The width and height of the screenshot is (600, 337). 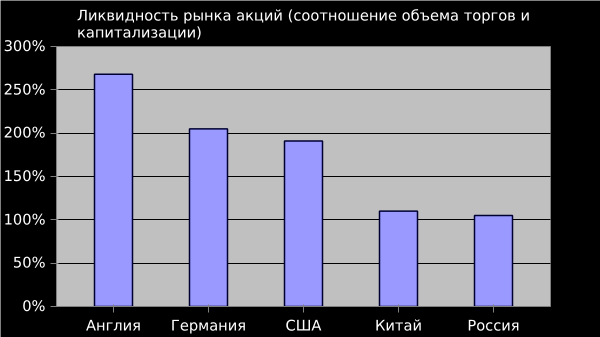 What do you see at coordinates (25, 133) in the screenshot?
I see `y-tick-label: 200%` at bounding box center [25, 133].